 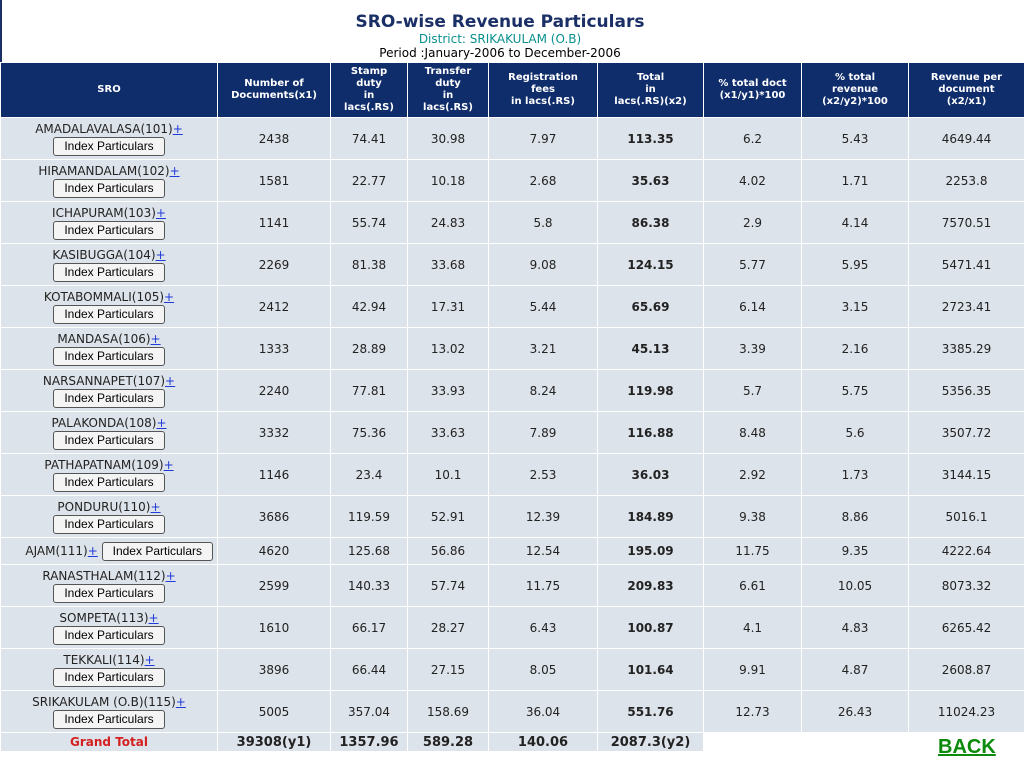 What do you see at coordinates (543, 223) in the screenshot?
I see `cell-reg: 5.8` at bounding box center [543, 223].